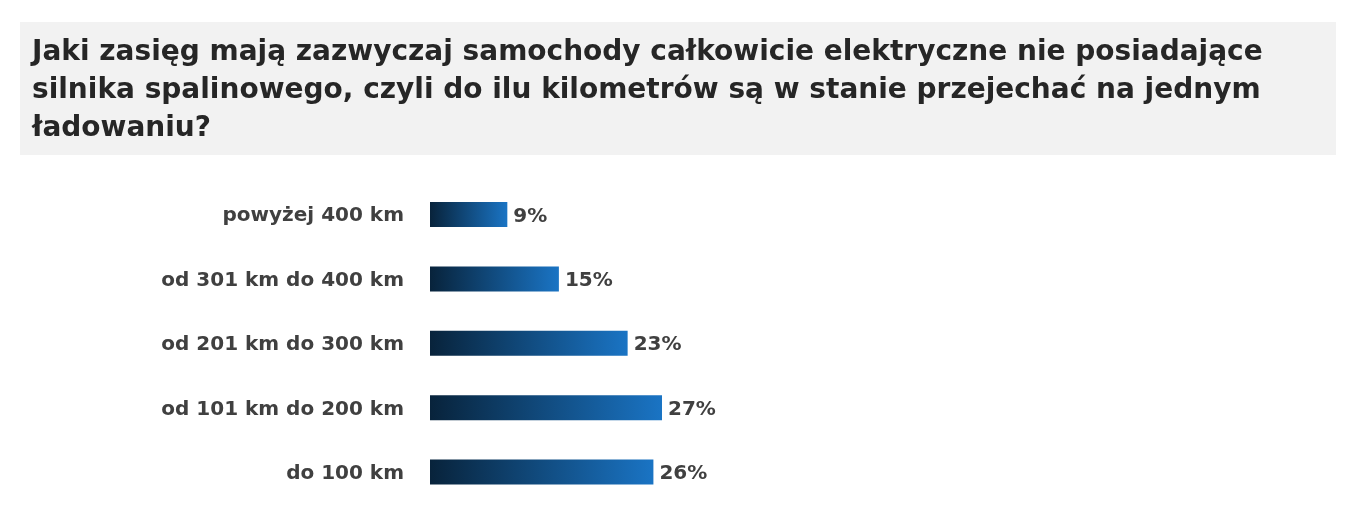  Describe the element at coordinates (657, 343) in the screenshot. I see `data-label: 23%` at that location.